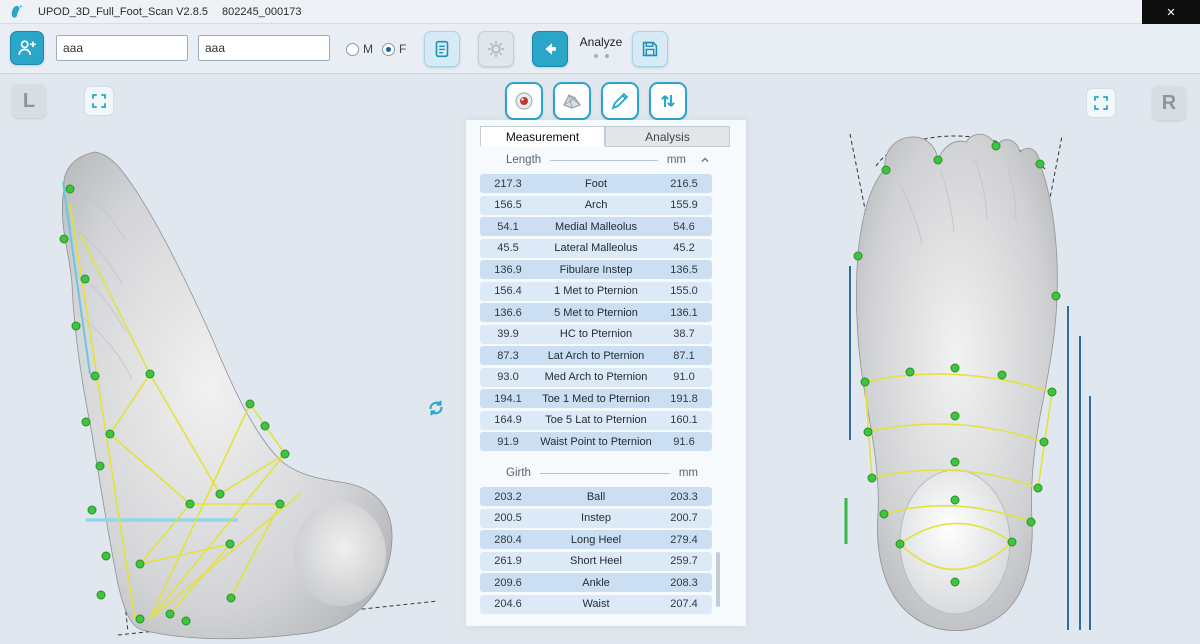 This screenshot has width=1200, height=644. Describe the element at coordinates (604, 473) in the screenshot. I see `header-divider` at that location.